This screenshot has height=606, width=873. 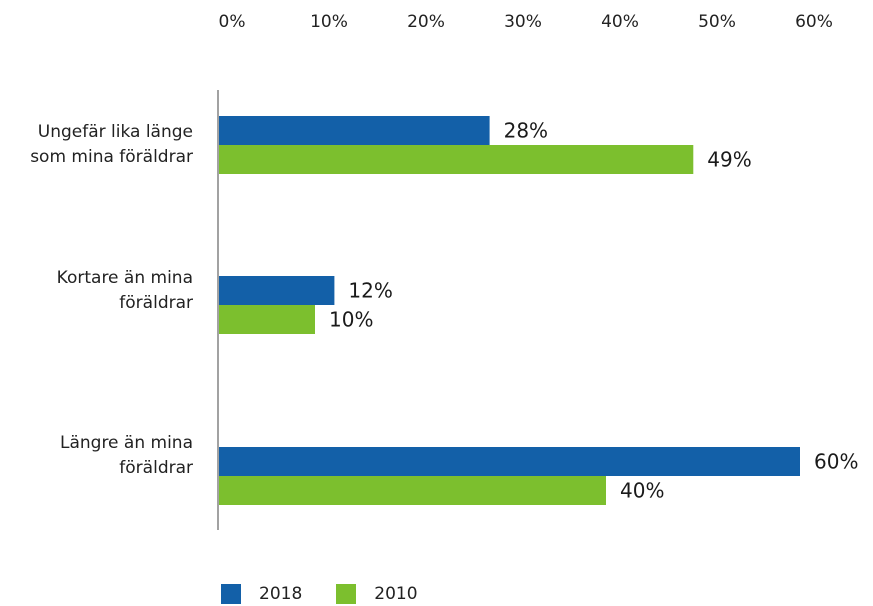 I want to click on legend-item-2018: 2018, so click(x=261, y=594).